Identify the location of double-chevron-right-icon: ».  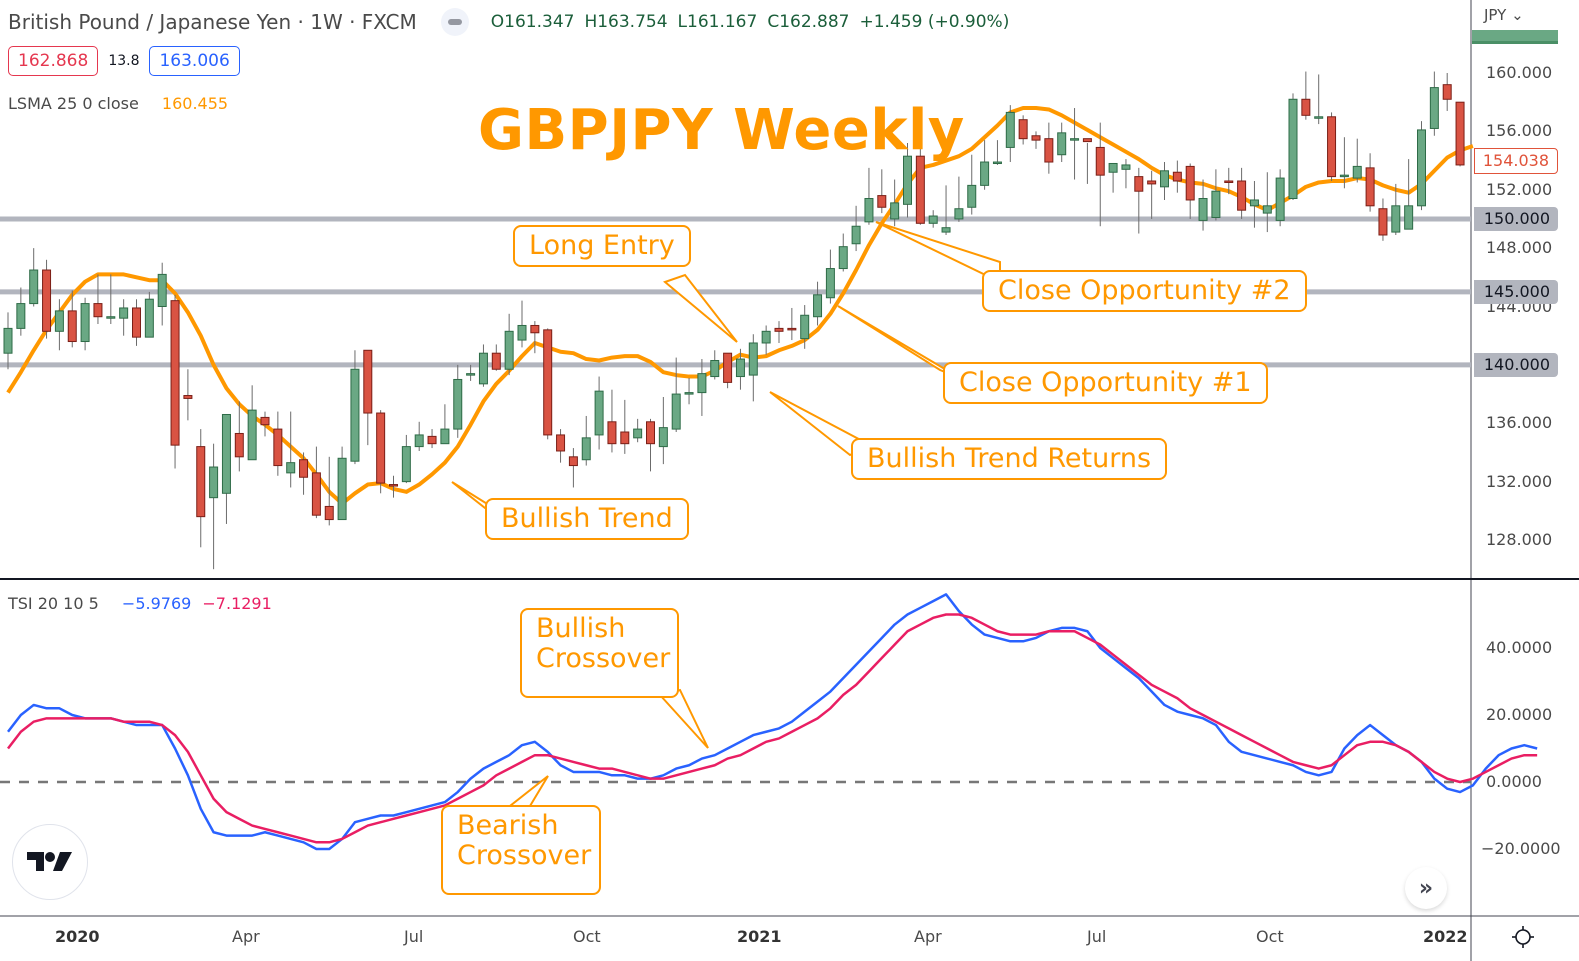
(1426, 888).